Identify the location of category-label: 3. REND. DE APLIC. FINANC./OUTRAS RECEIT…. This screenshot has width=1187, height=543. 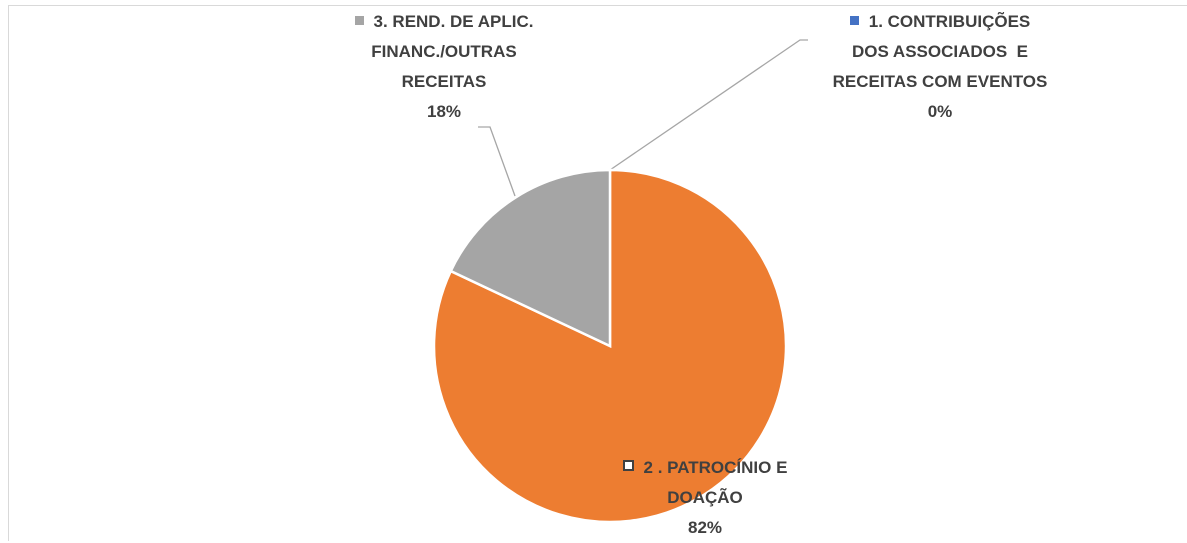
(454, 51).